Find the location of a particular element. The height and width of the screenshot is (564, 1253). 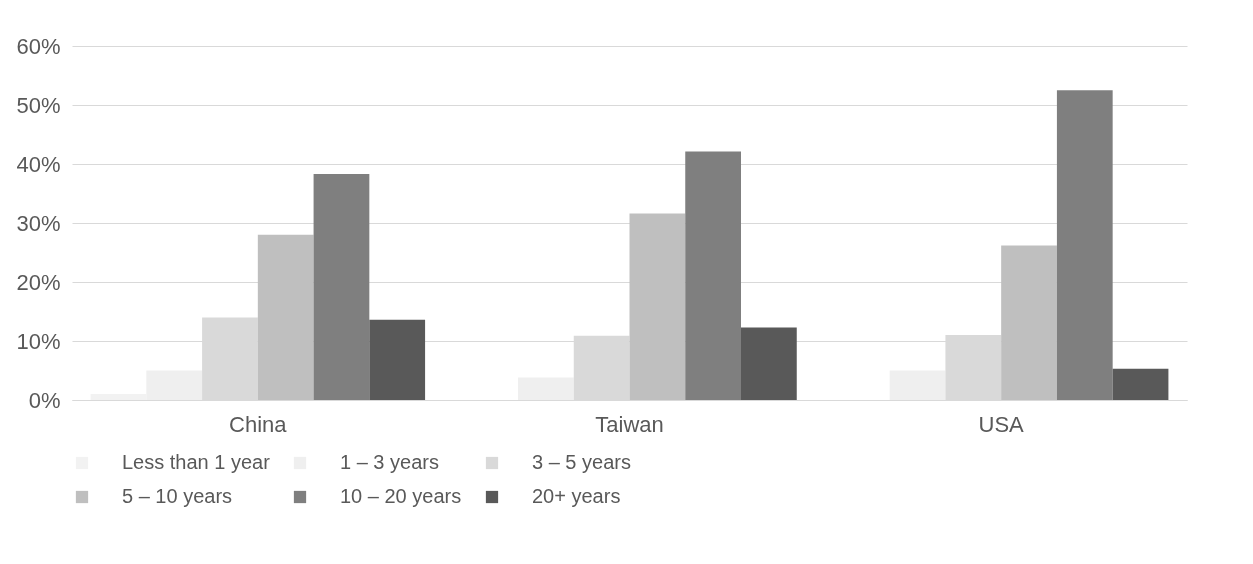

y-tick-label: 30% is located at coordinates (38, 223).